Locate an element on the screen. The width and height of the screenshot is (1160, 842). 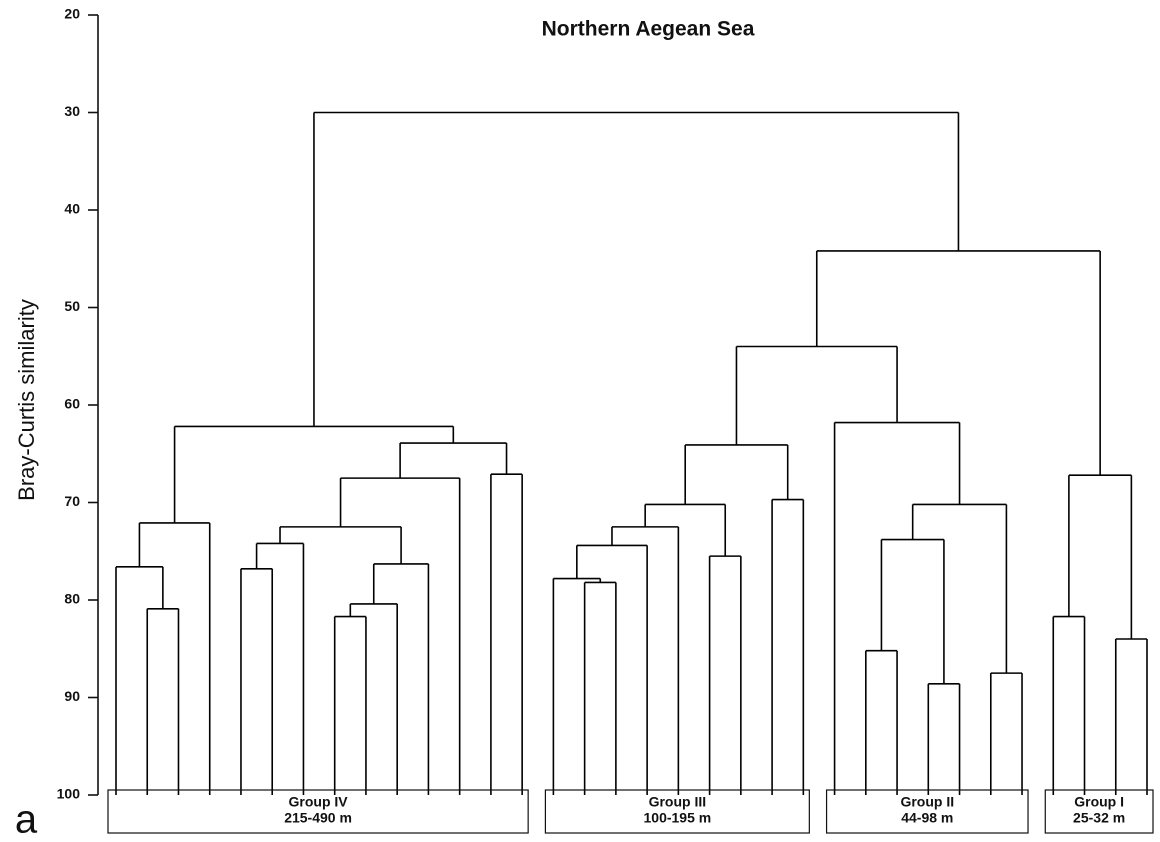
group-label: Group IV is located at coordinates (319, 802).